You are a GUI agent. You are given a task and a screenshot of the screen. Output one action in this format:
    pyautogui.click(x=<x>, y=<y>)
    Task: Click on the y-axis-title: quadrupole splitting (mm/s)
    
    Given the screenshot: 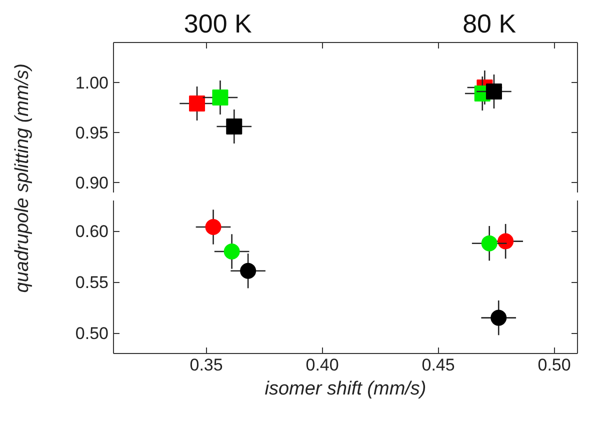 What is the action you would take?
    pyautogui.click(x=22, y=178)
    